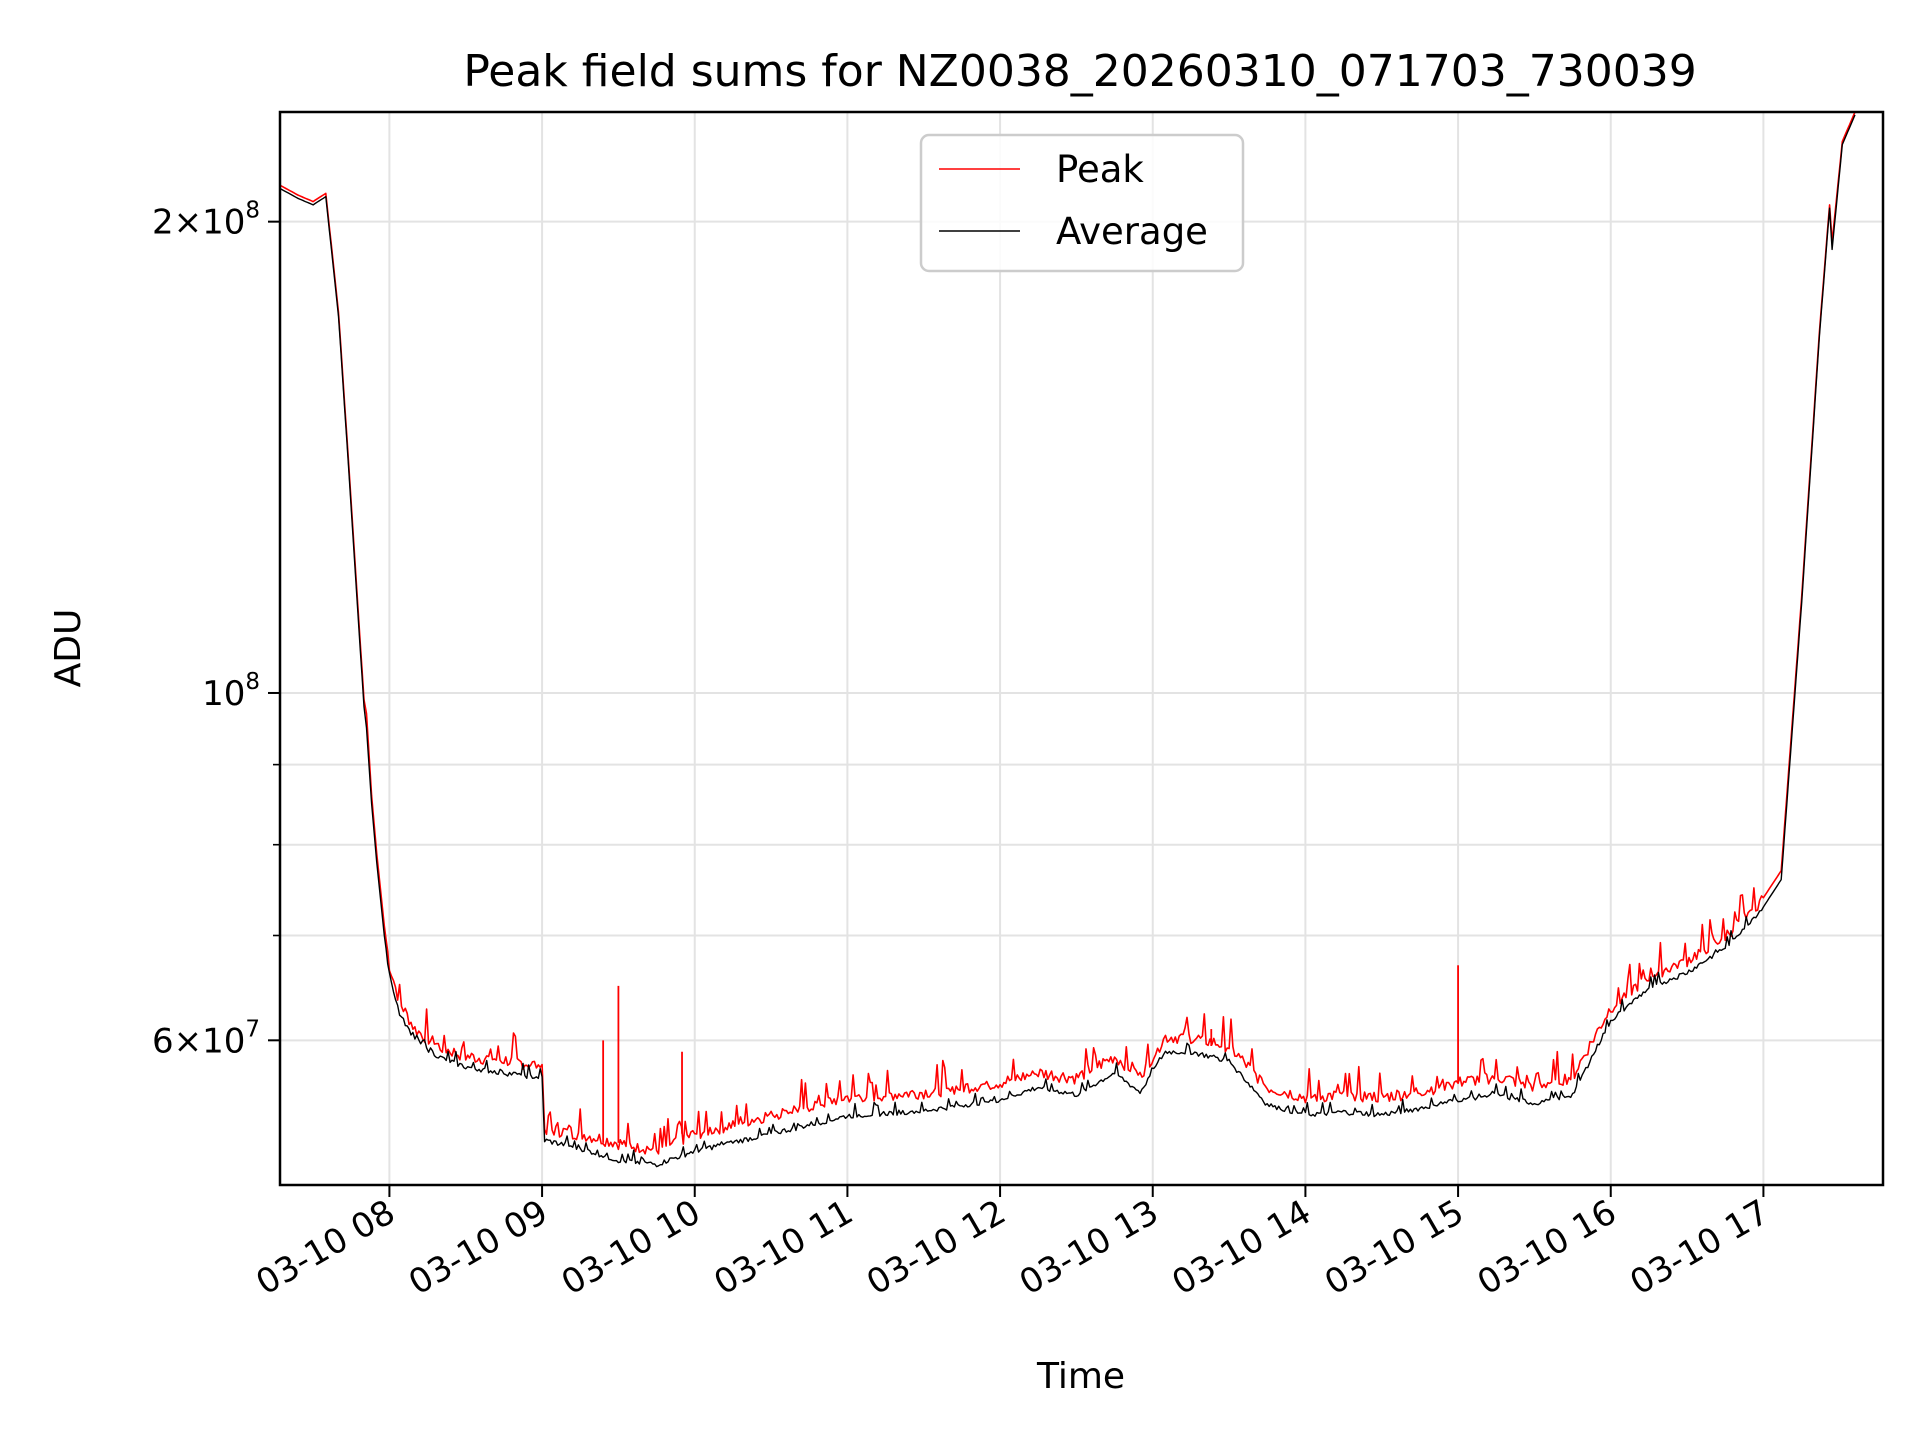  I want to click on y-tick-label: 2×10⁸, so click(206, 220).